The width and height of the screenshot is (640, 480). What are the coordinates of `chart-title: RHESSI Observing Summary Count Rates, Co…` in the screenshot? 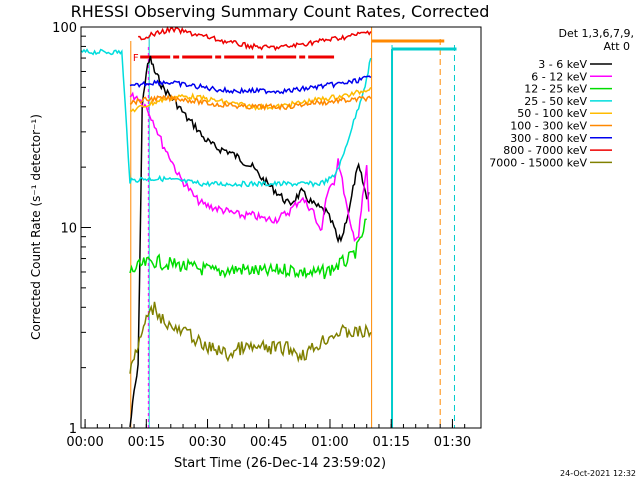 It's located at (280, 11).